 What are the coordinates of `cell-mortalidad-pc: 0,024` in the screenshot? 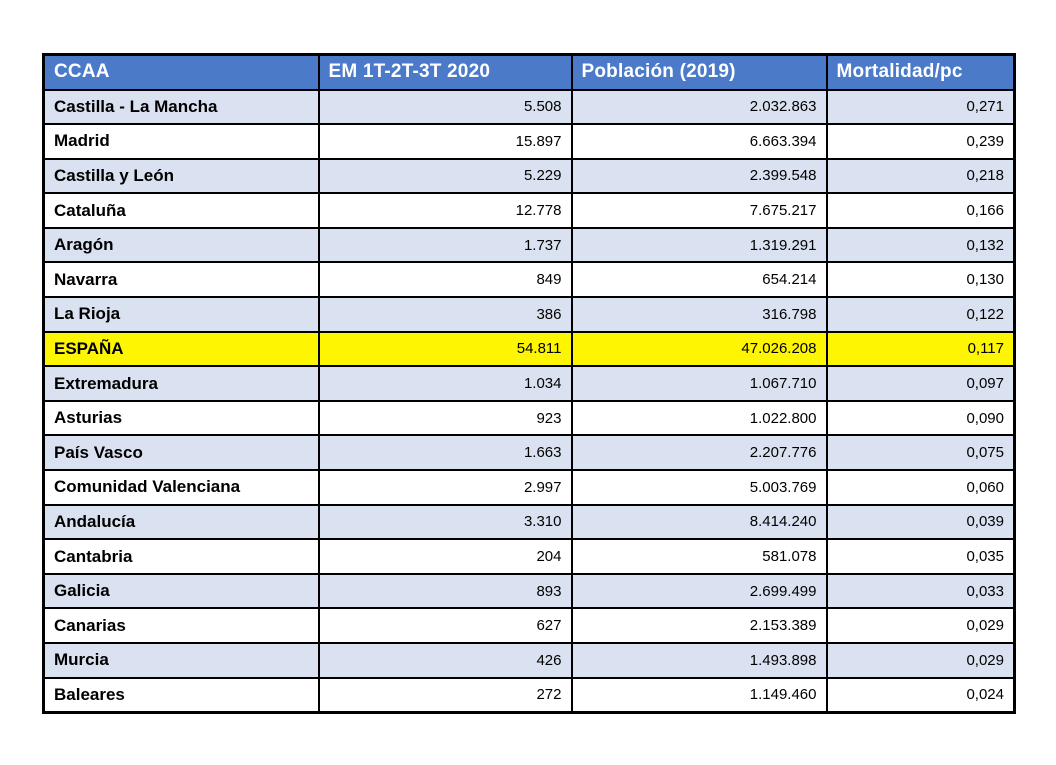 It's located at (920, 695).